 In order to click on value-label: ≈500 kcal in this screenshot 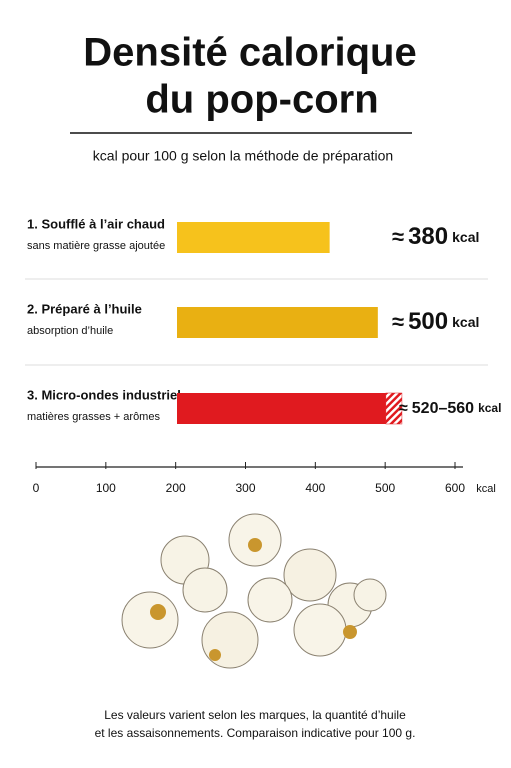, I will do `click(435, 321)`.